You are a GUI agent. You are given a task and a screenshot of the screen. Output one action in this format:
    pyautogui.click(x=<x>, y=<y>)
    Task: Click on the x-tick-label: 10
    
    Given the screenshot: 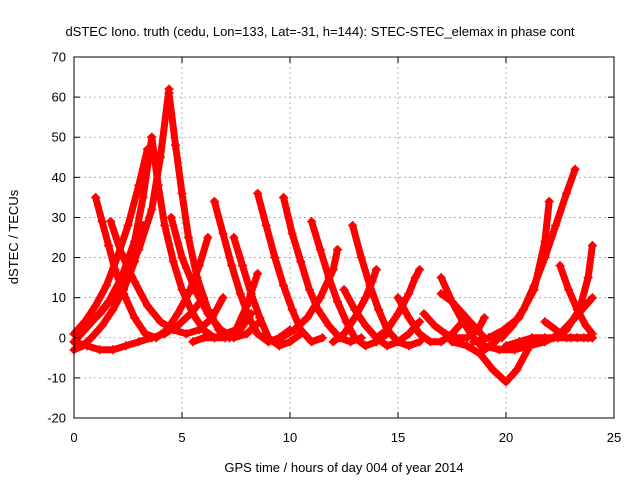 What is the action you would take?
    pyautogui.click(x=290, y=437)
    